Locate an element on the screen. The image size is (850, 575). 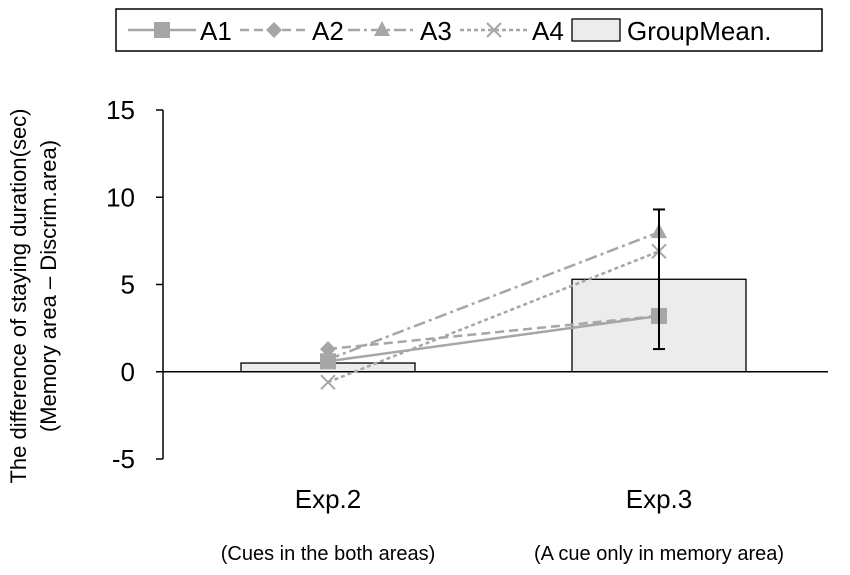
legend-label-A4: A4 is located at coordinates (548, 31).